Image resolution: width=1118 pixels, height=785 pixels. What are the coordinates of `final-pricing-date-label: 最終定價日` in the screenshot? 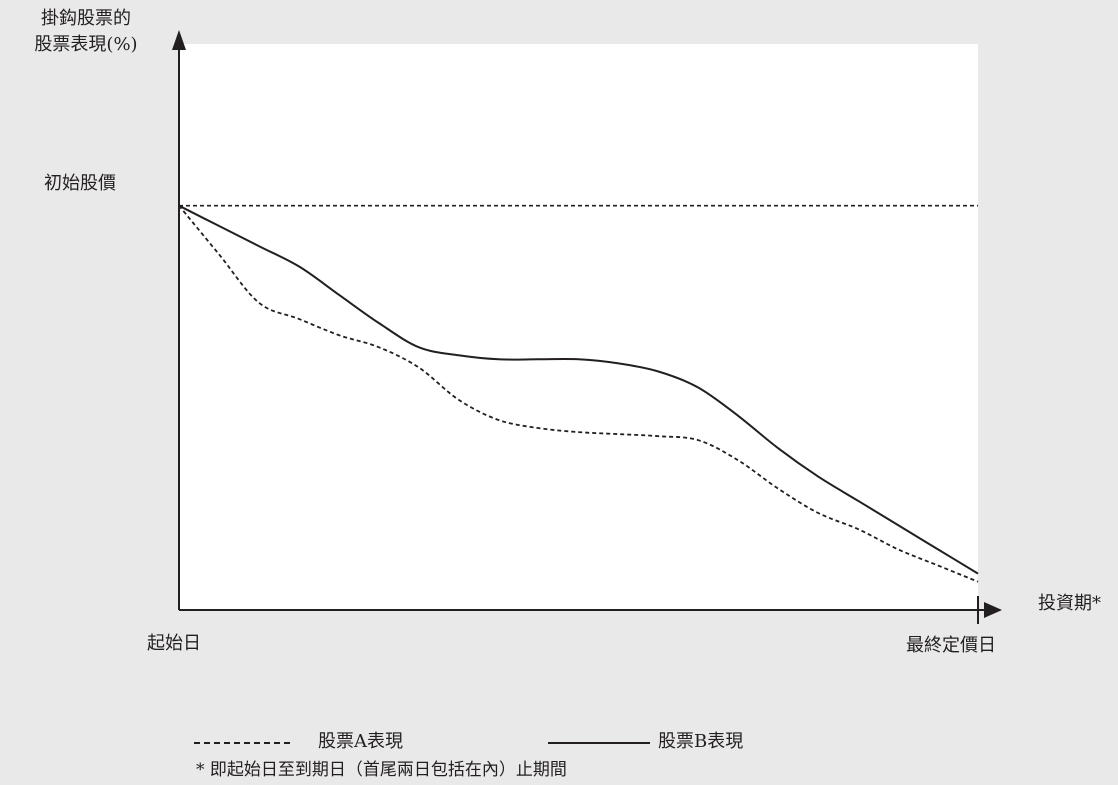 It's located at (951, 645).